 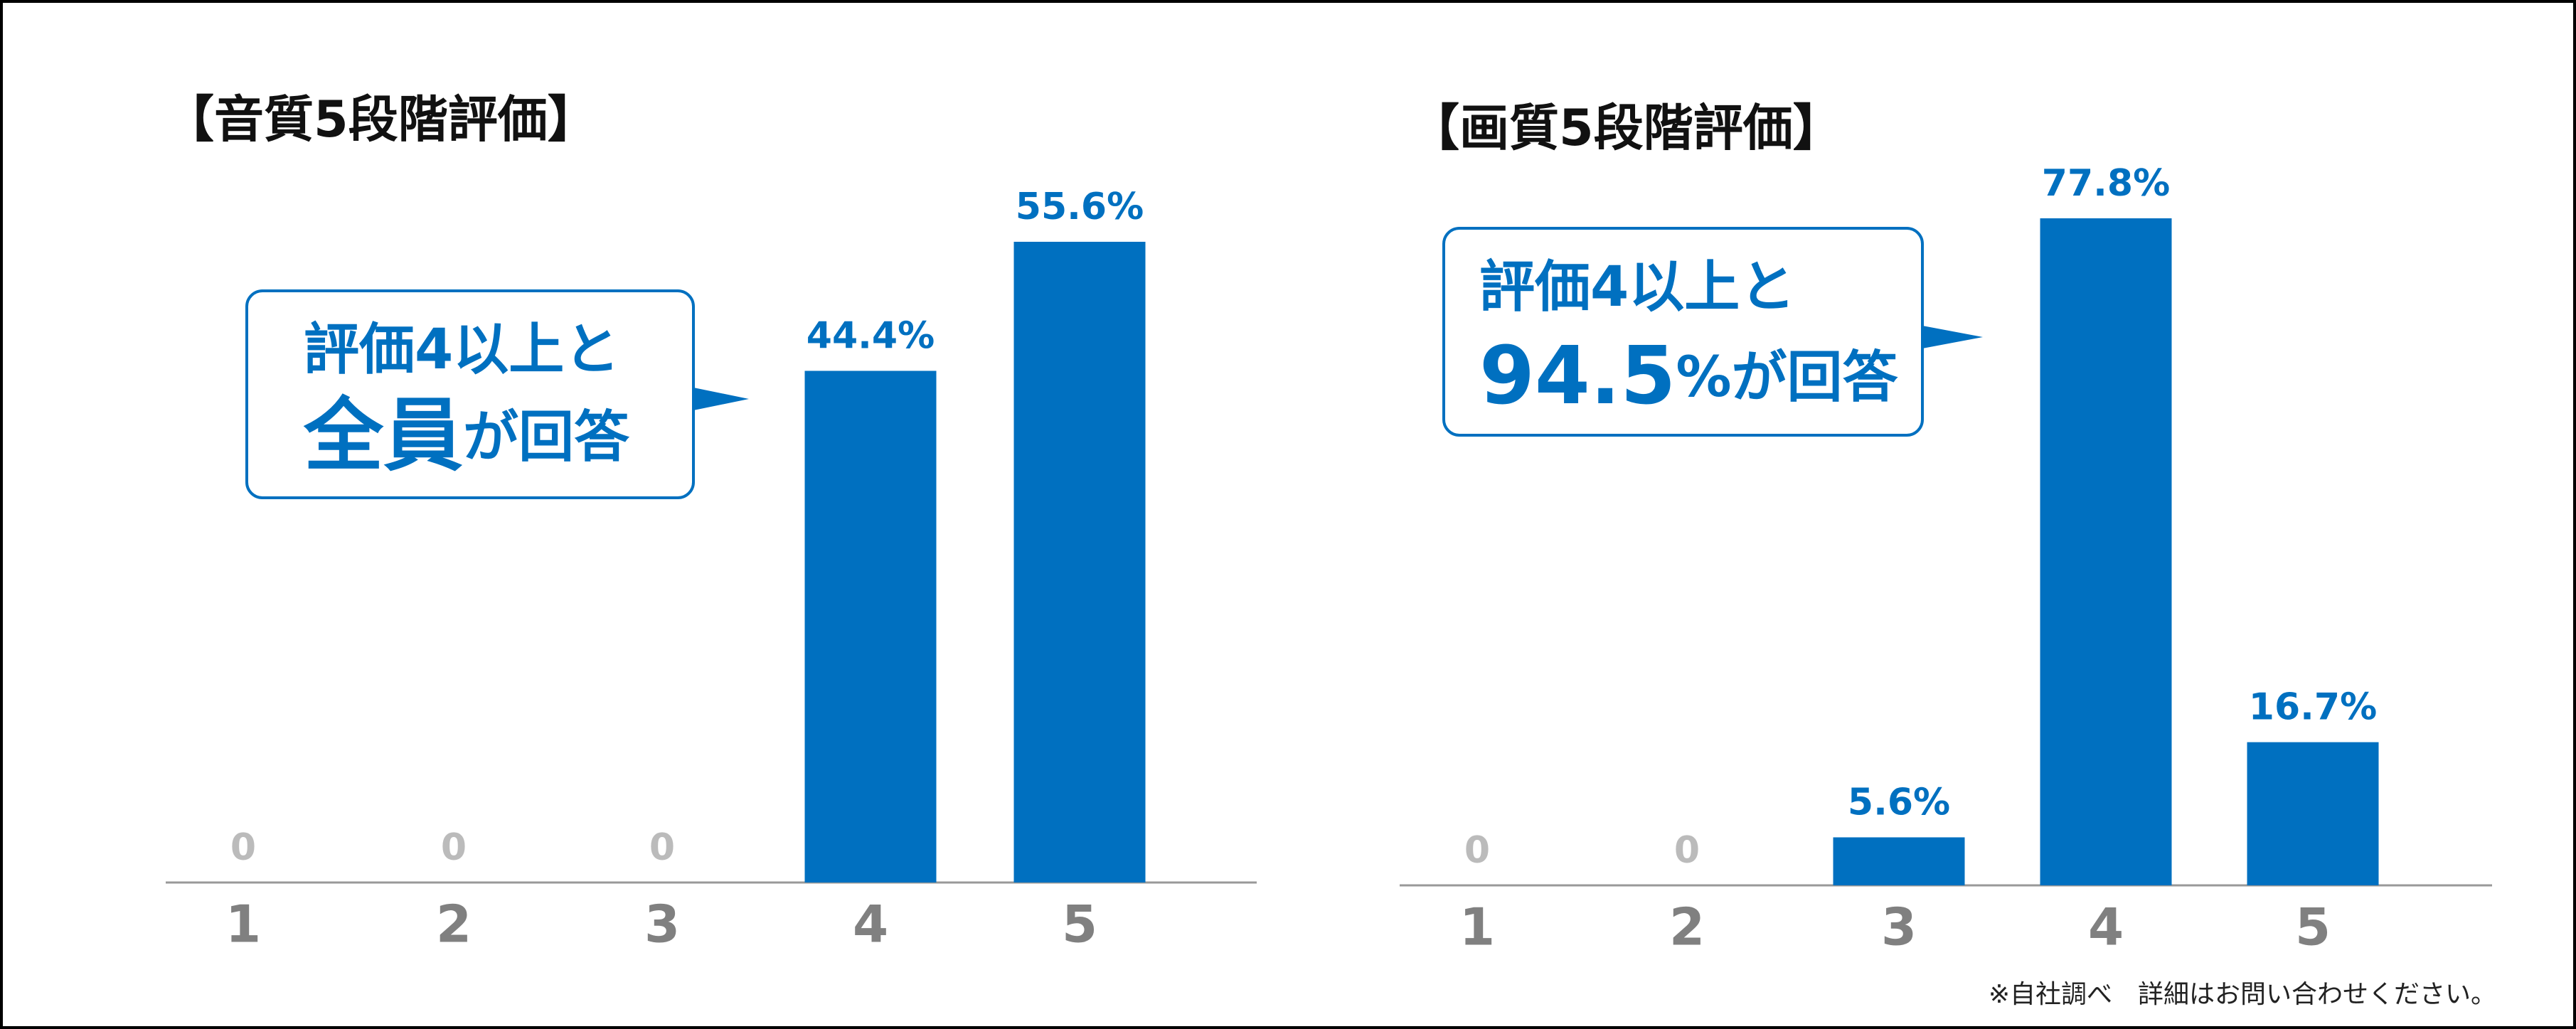 I want to click on value-label: 55.6%, so click(x=1080, y=207).